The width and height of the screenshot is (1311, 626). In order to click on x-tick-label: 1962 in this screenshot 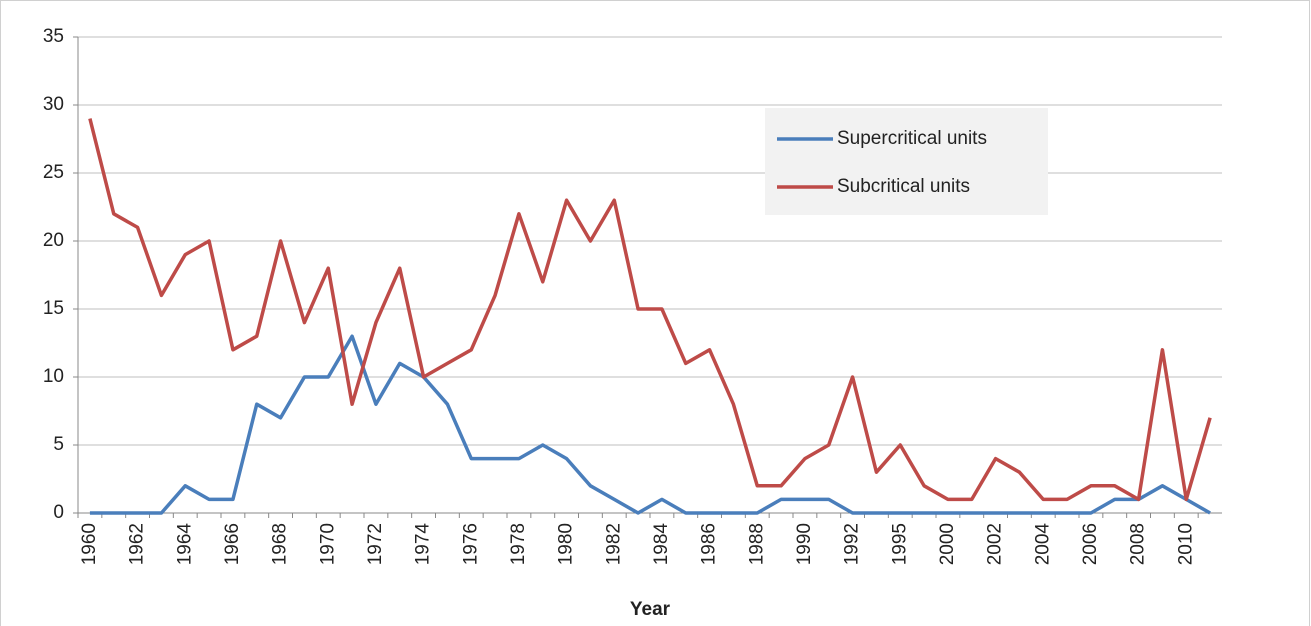, I will do `click(137, 544)`.